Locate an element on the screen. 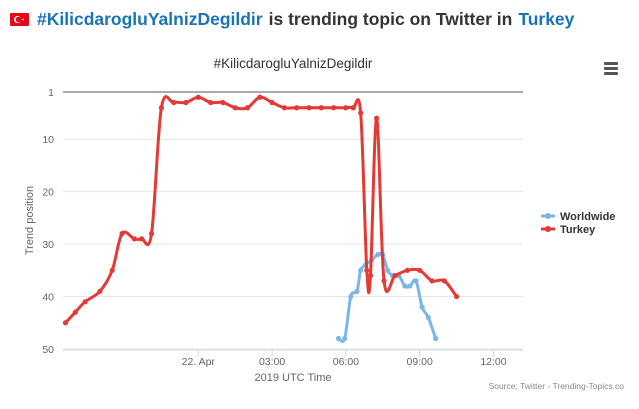 Image resolution: width=639 pixels, height=409 pixels. legend-label-worldwide: Worldwide is located at coordinates (587, 217).